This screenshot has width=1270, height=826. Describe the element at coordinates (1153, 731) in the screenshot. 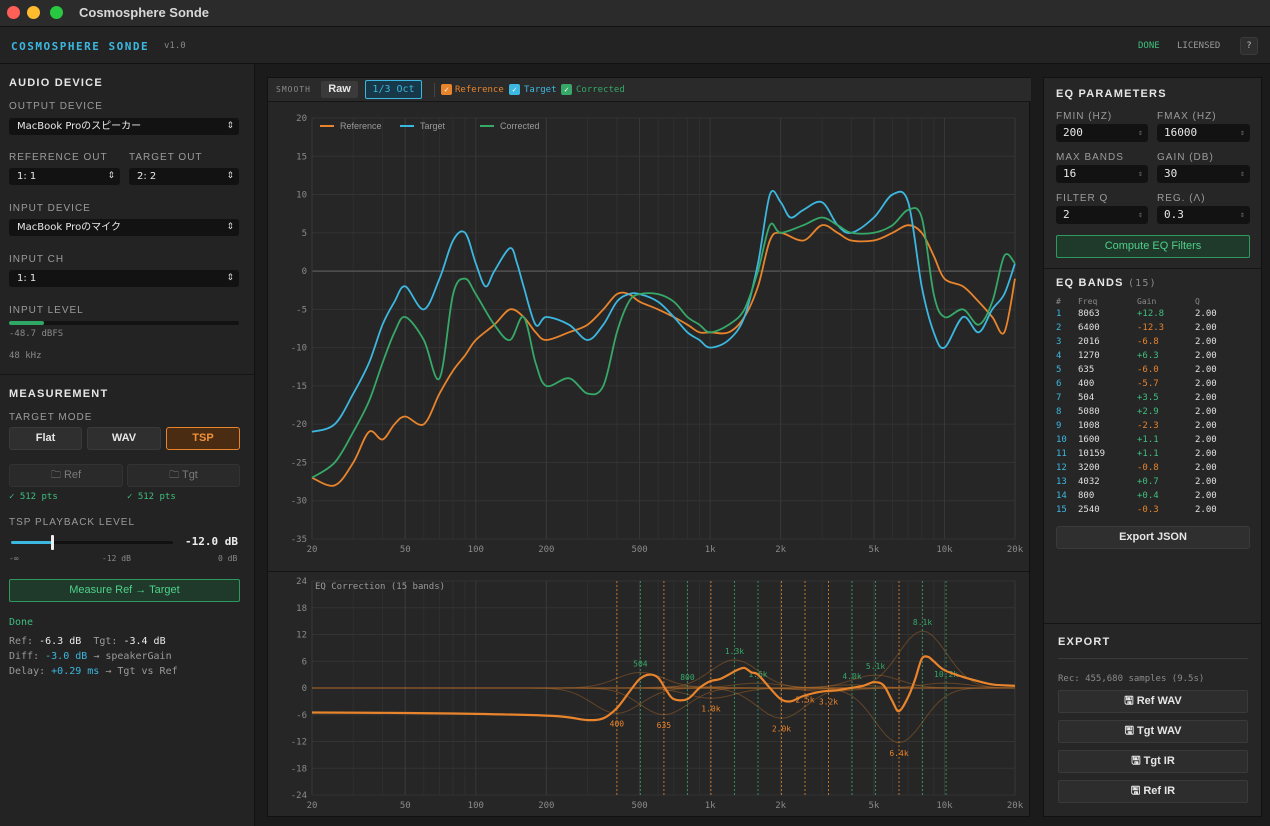

I see `export-tgt-wav-button: 🖫 Tgt WAV` at that location.